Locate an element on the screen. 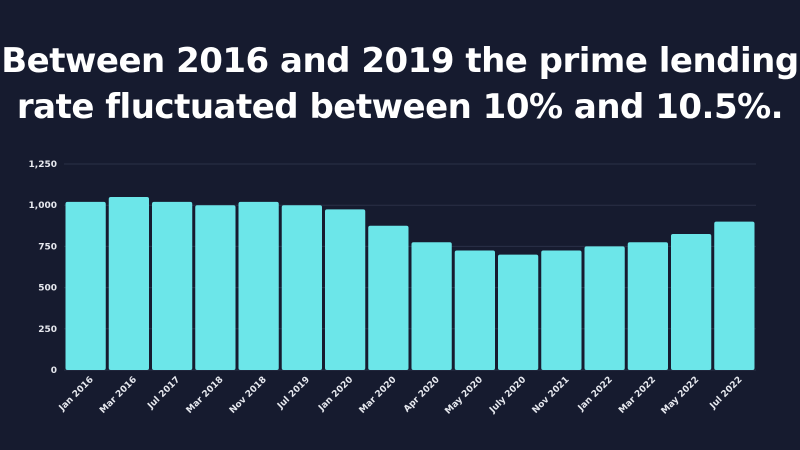  y-axis-ticks: 0 250 500 750 1,000 1,250 is located at coordinates (43, 268).